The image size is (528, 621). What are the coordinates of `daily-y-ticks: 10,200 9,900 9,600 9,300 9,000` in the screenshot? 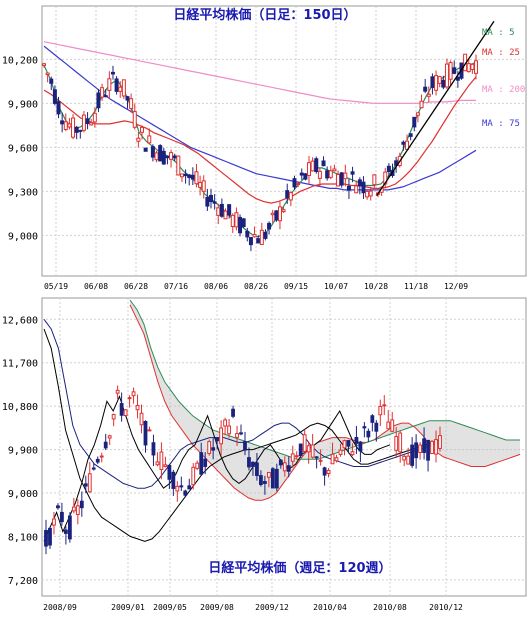 It's located at (20, 148).